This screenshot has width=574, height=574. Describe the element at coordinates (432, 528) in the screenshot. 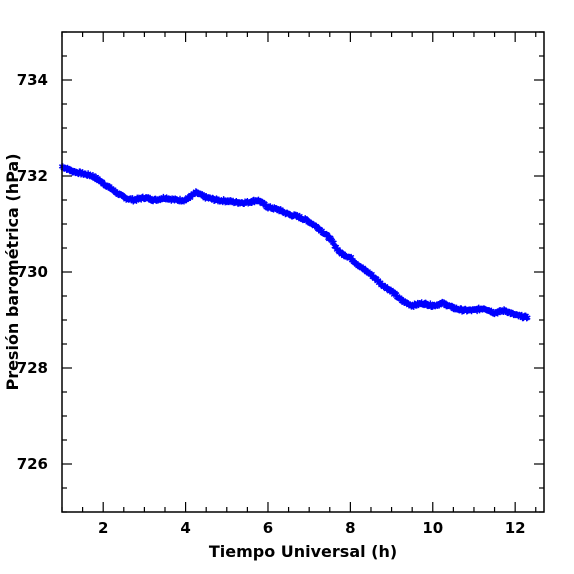

I see `x-tick-label: 10` at that location.